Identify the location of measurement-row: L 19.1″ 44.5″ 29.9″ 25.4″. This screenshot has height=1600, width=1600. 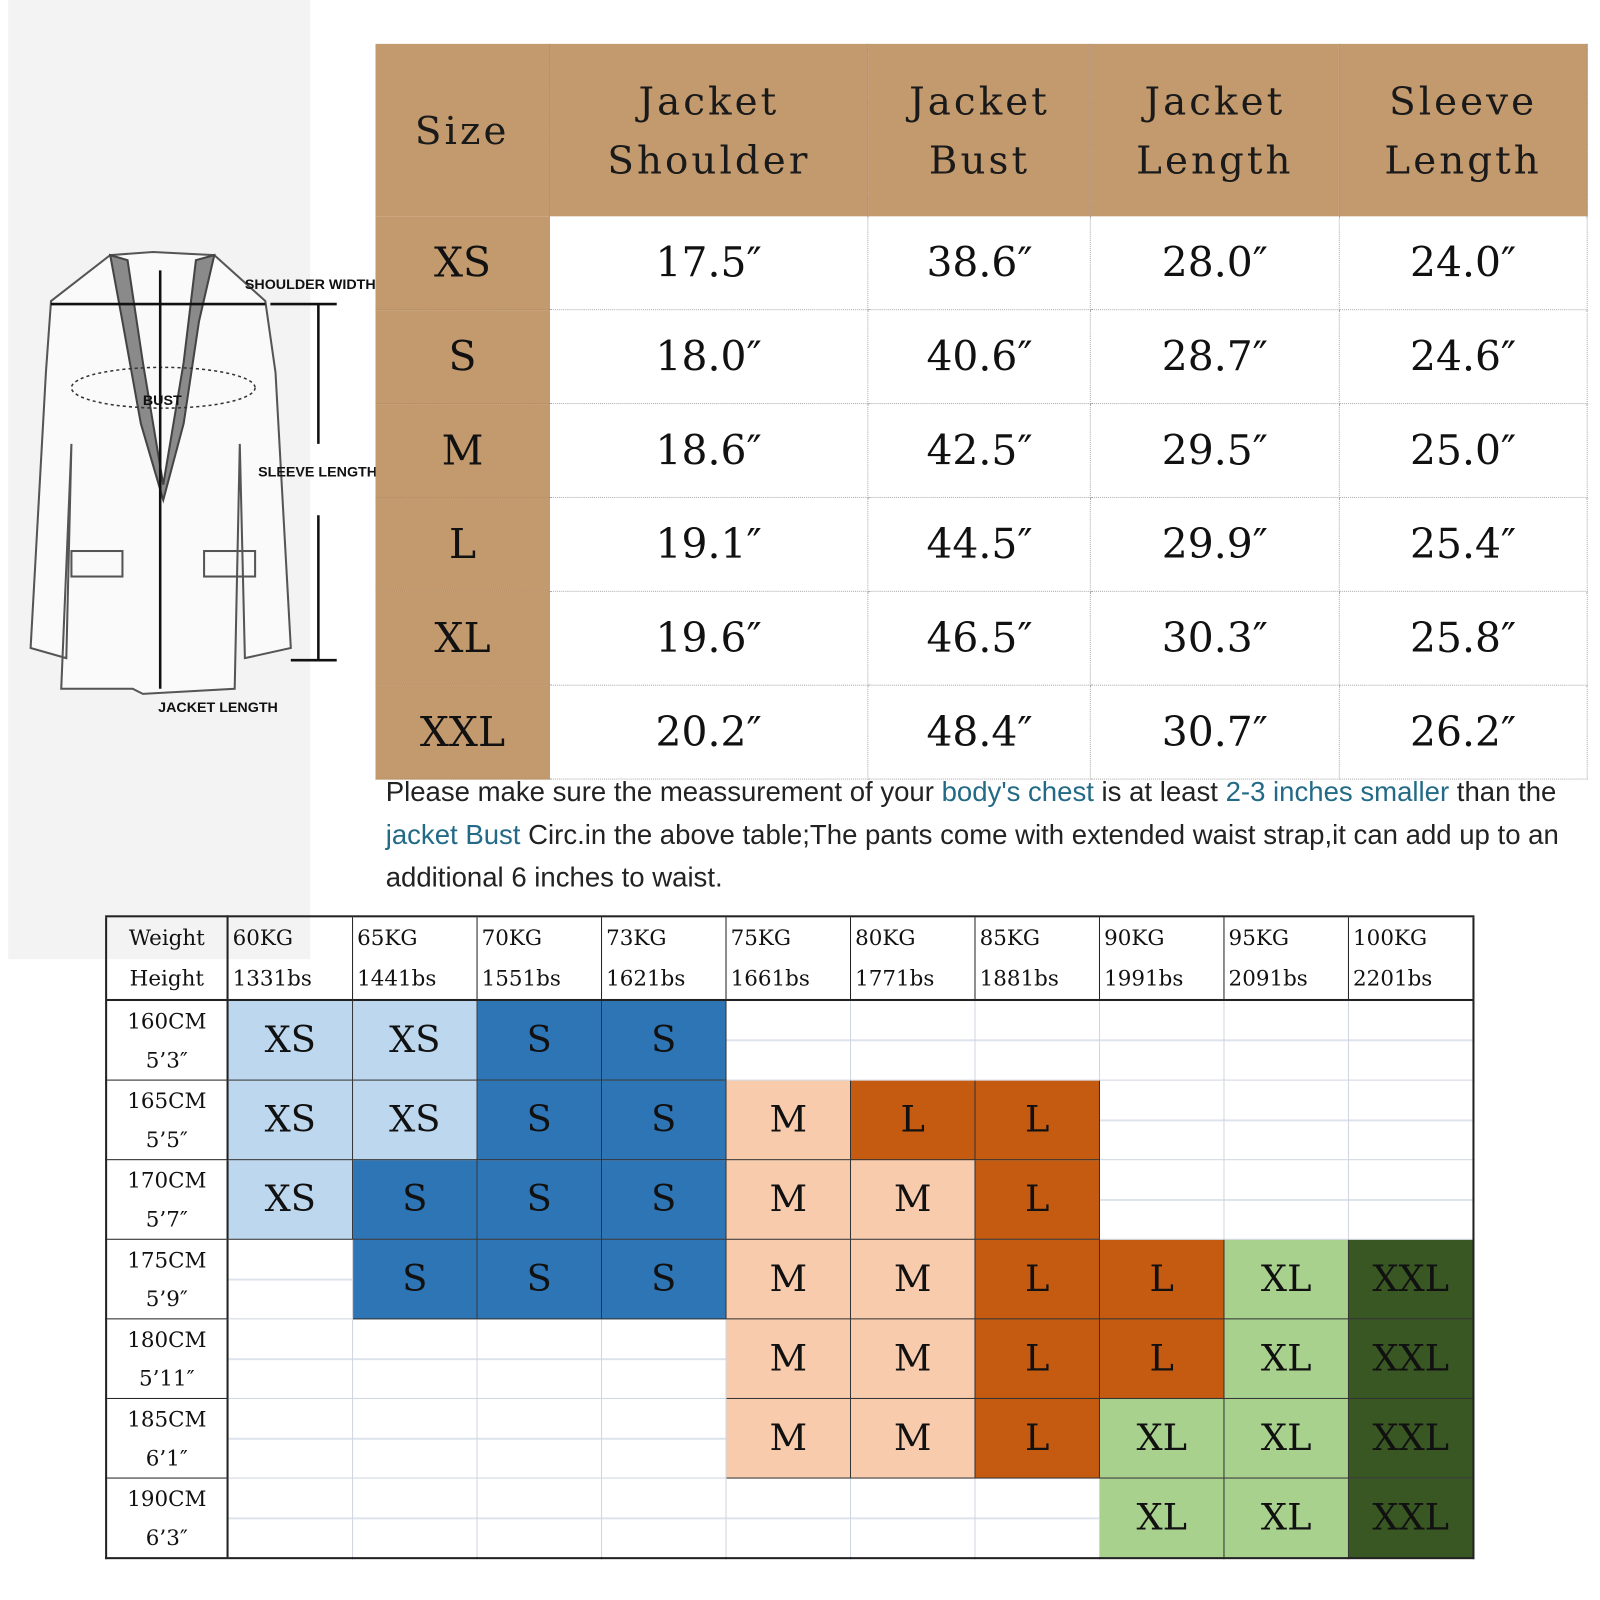
(981, 544).